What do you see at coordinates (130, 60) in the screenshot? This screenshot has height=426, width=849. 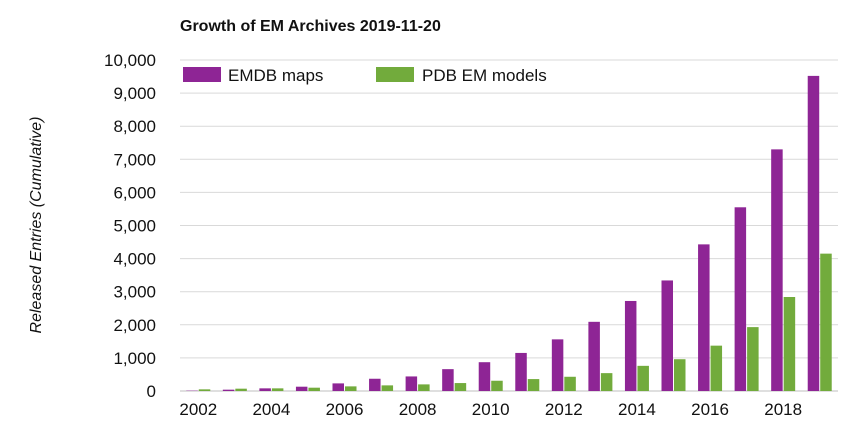 I see `y-tick-label: 10,000` at bounding box center [130, 60].